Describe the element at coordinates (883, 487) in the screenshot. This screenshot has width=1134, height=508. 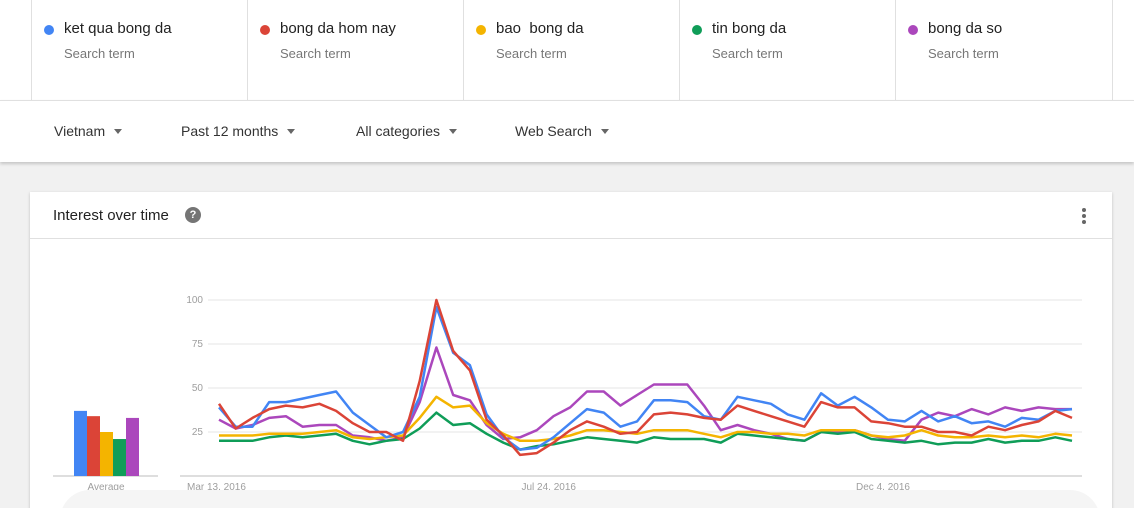
I see `x-tick-label: Dec 4, 2016` at that location.